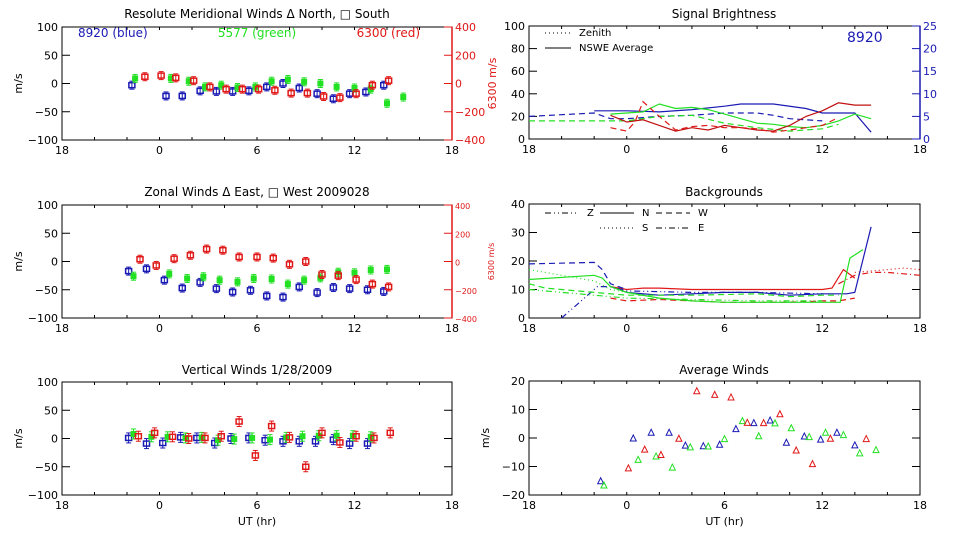 Image resolution: width=960 pixels, height=540 pixels. Describe the element at coordinates (518, 116) in the screenshot. I see `y-tick-label: 20` at that location.